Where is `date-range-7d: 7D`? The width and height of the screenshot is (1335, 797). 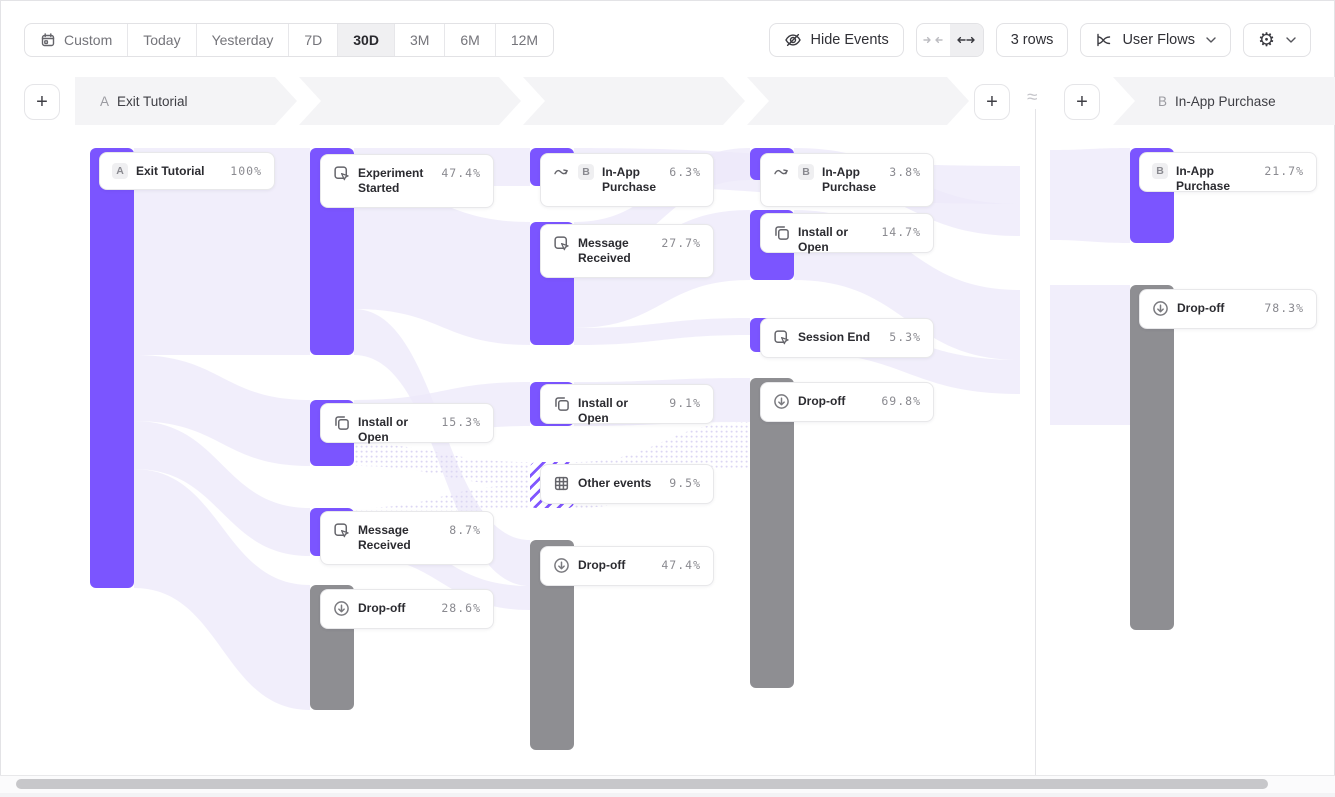
date-range-7d: 7D is located at coordinates (314, 40).